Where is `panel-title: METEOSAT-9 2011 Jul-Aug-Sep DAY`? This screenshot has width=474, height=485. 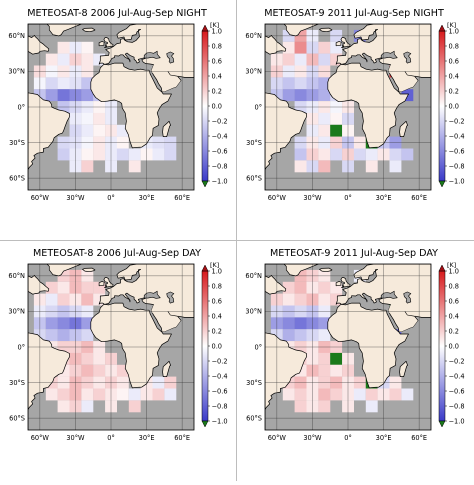 panel-title: METEOSAT-9 2011 Jul-Aug-Sep DAY is located at coordinates (354, 253).